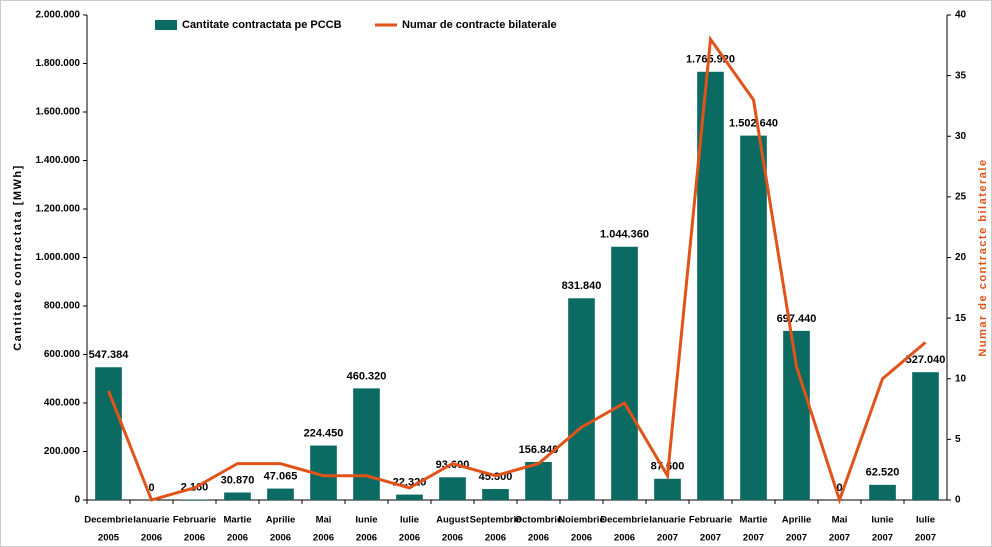 The height and width of the screenshot is (547, 992). Describe the element at coordinates (479, 25) in the screenshot. I see `legend-label: Numar de contracte bilaterale` at that location.